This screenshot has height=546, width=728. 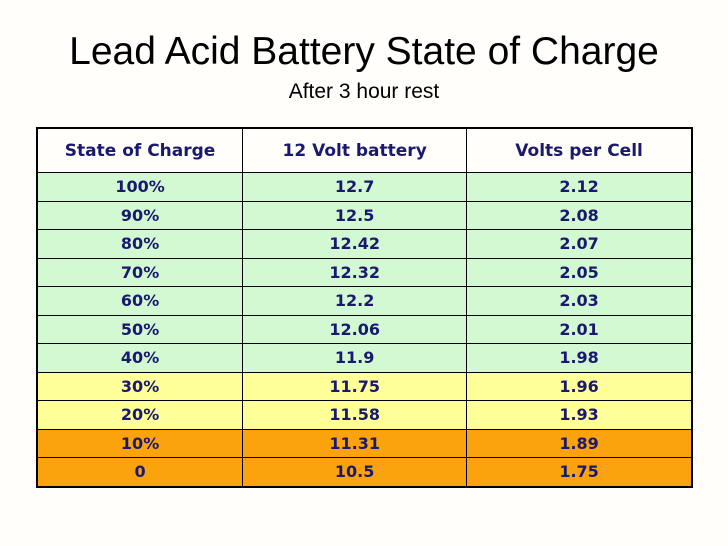 I want to click on table-row: 50% 12.06 2.01, so click(x=364, y=329).